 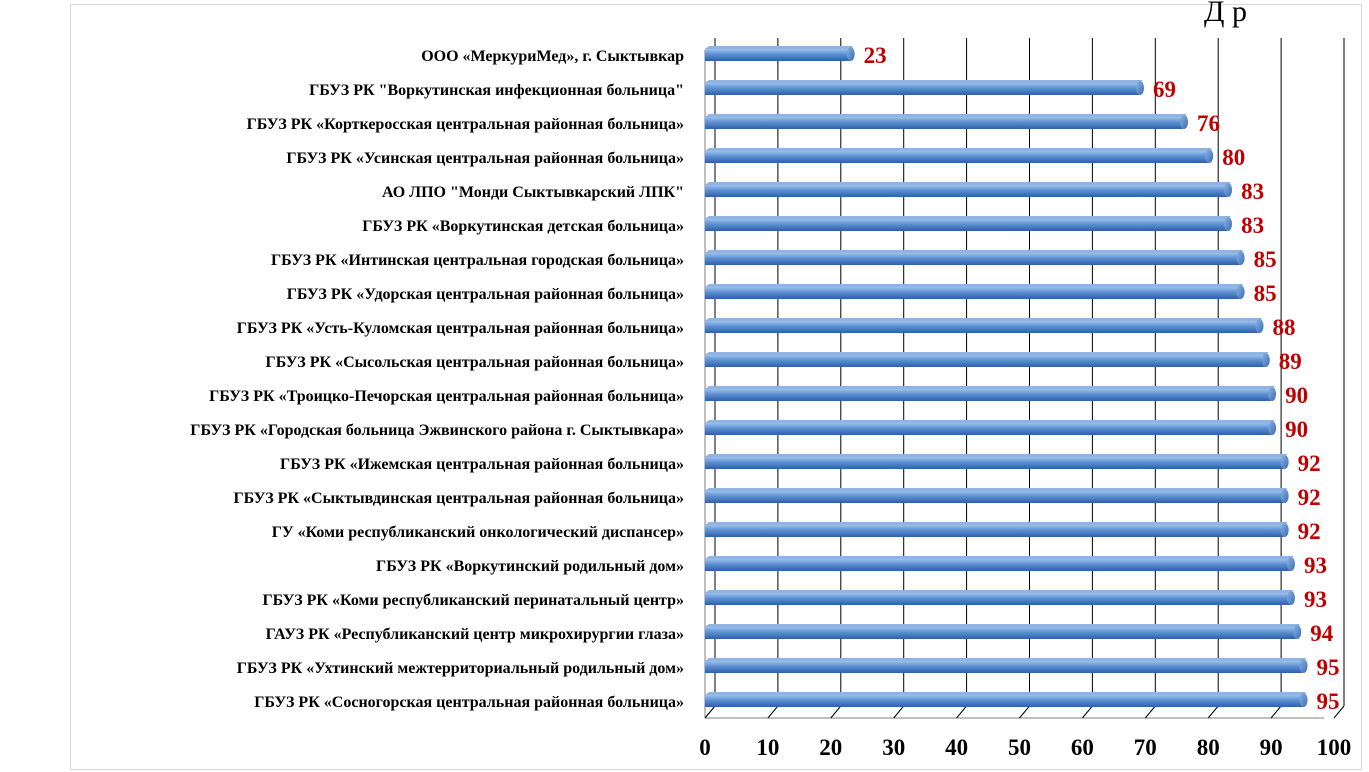 I want to click on data-label: 88, so click(x=1284, y=327).